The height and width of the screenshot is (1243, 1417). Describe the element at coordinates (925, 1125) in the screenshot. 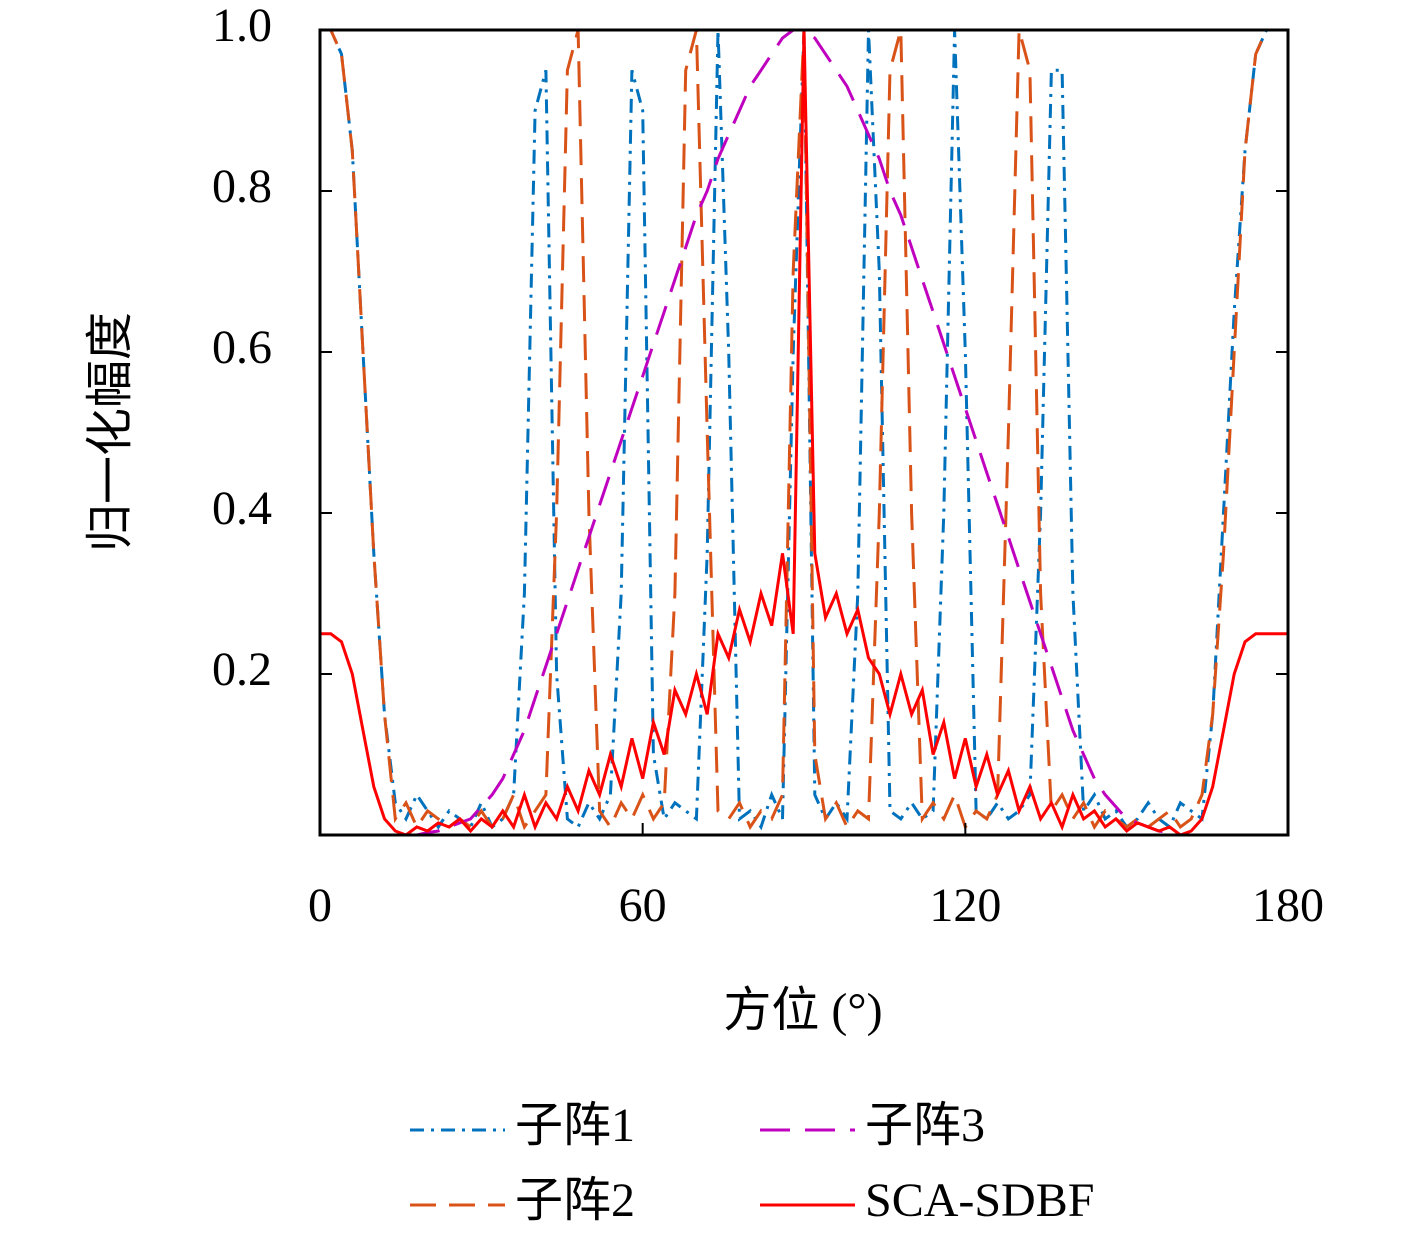

I see `legend-label: 子阵3` at that location.